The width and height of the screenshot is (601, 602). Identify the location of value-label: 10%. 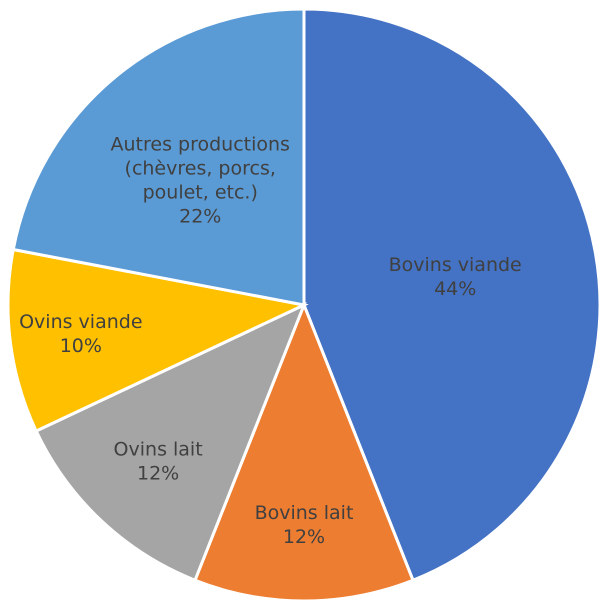
(81, 346).